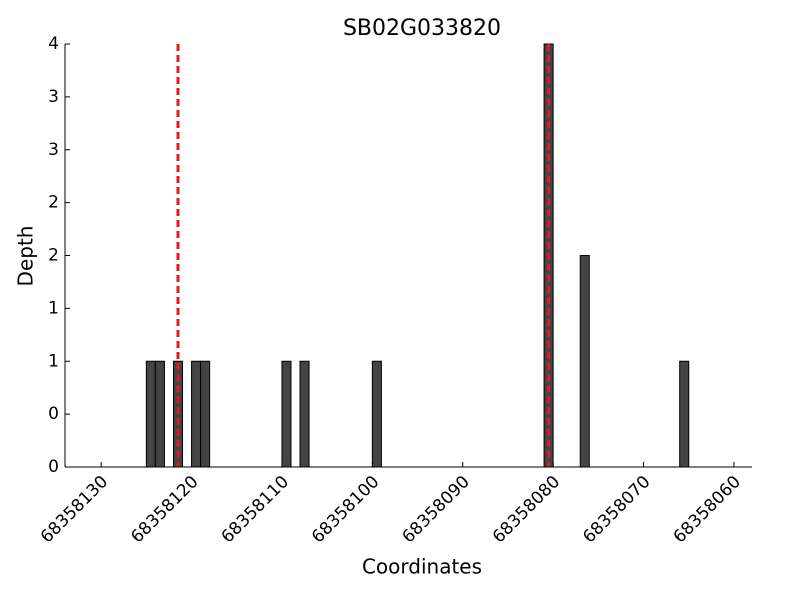 This screenshot has width=800, height=604. I want to click on x-axis-label: Coordinates, so click(422, 567).